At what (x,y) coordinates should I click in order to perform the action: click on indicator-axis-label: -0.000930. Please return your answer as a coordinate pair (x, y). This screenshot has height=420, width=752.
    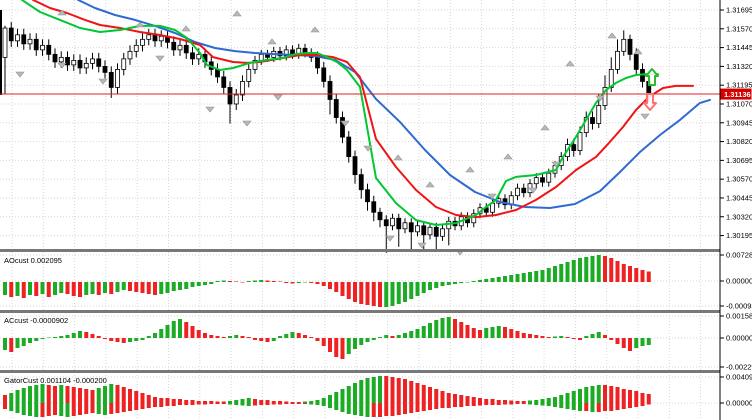
    Looking at the image, I should click on (739, 306).